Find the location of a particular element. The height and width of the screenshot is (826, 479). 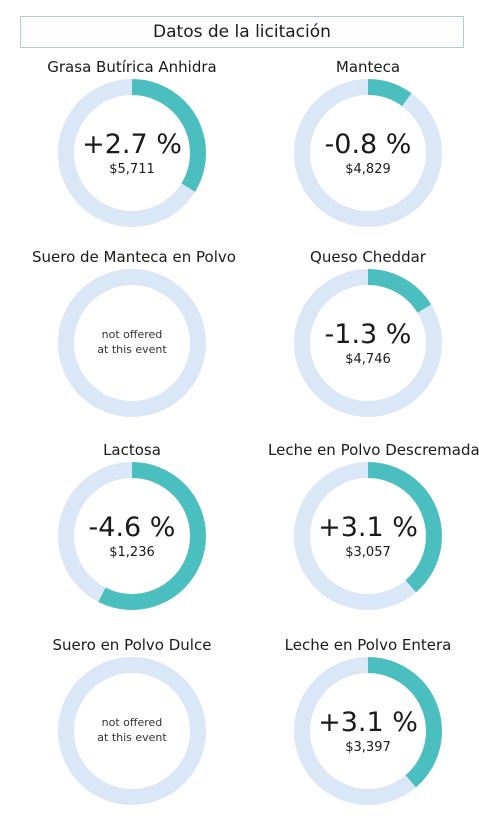

gauge-card: Leche en Polvo Descremada +3.1 % $3,057 is located at coordinates (373, 536).